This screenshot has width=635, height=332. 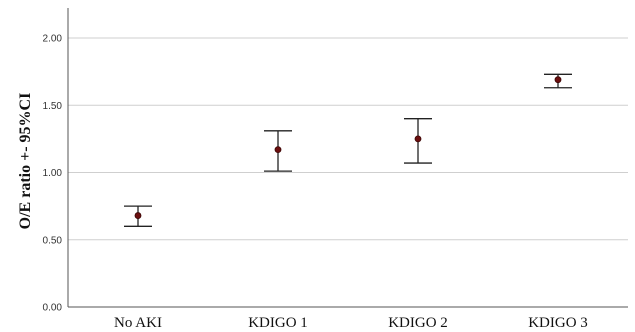 What do you see at coordinates (558, 323) in the screenshot?
I see `x-category-label-3: KDIGO 3` at bounding box center [558, 323].